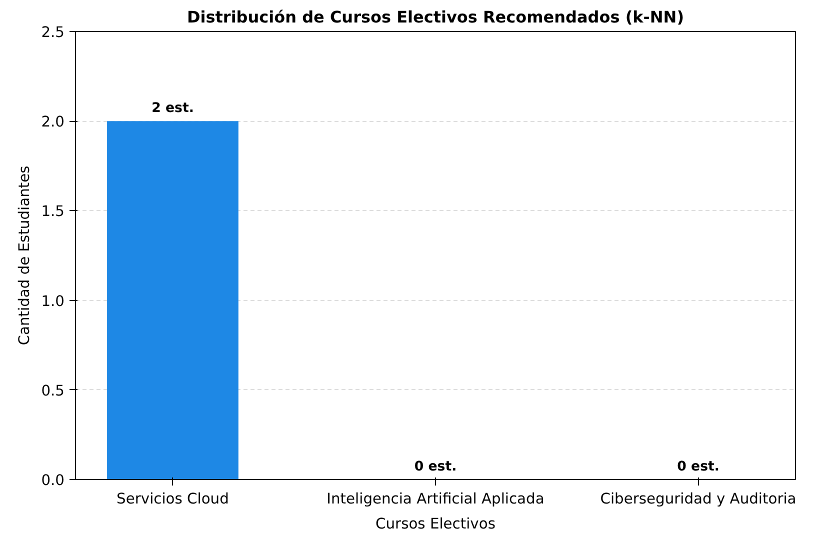  I want to click on x-tick-label: Ciberseguridad y Auditoria, so click(698, 499).